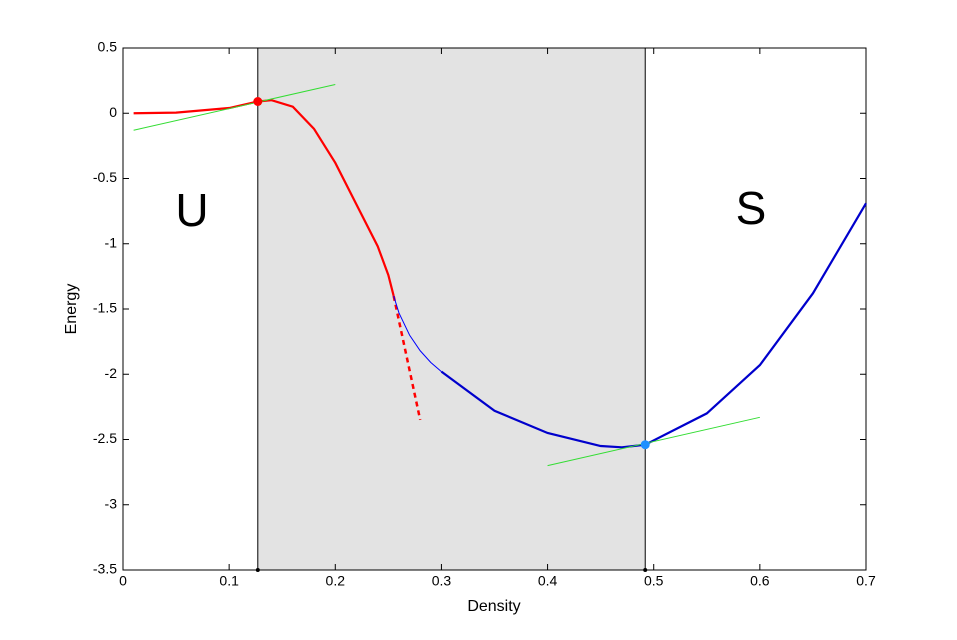 The height and width of the screenshot is (640, 957). What do you see at coordinates (111, 503) in the screenshot?
I see `y-tick-label: -3` at bounding box center [111, 503].